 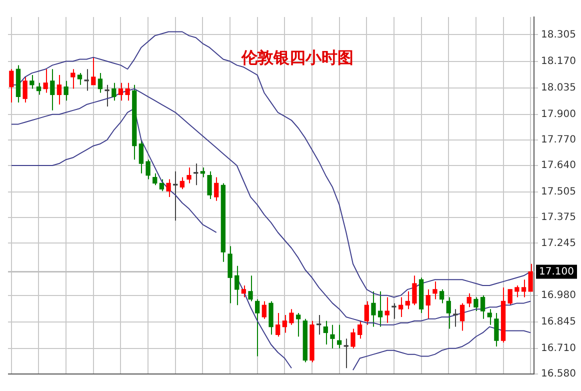 What do you see at coordinates (297, 58) in the screenshot?
I see `text: 伦敦银四小时图` at bounding box center [297, 58].